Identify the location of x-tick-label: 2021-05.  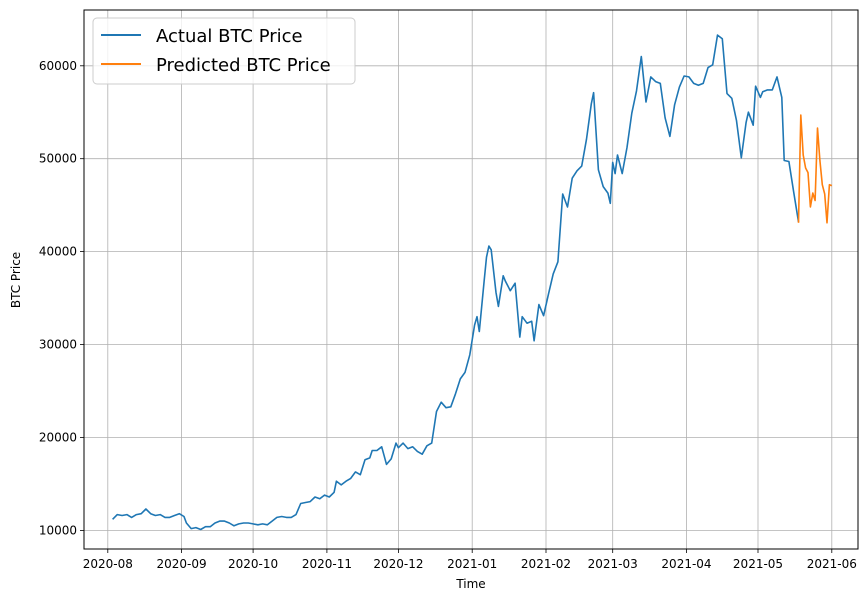
(758, 564).